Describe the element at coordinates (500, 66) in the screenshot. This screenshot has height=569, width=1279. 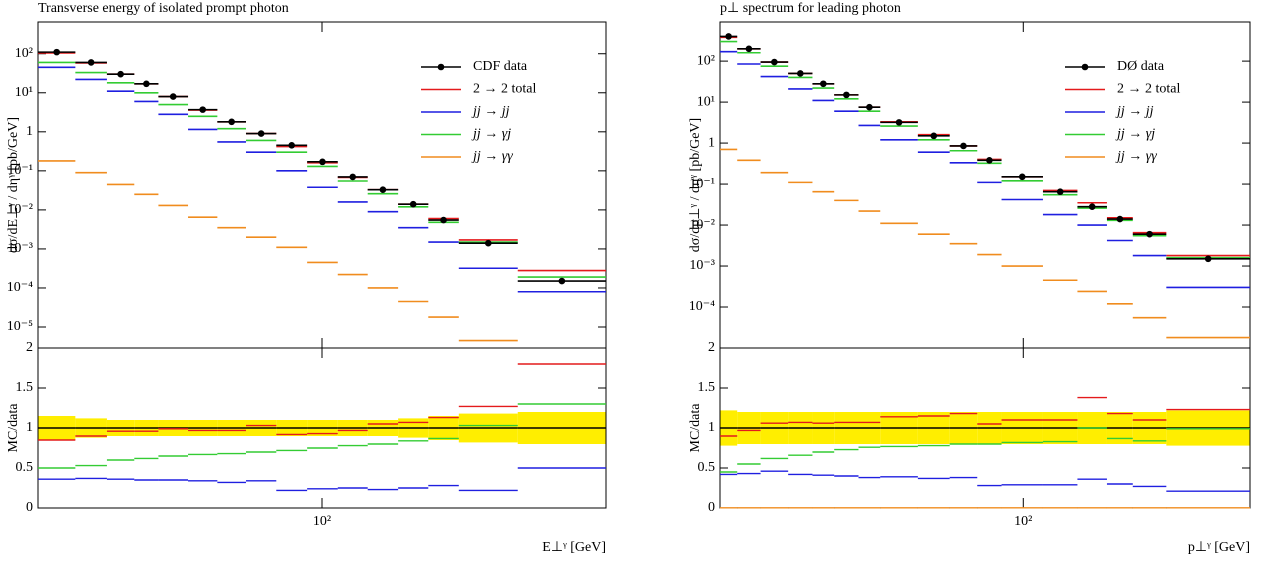
I see `legend-label: CDF data` at that location.